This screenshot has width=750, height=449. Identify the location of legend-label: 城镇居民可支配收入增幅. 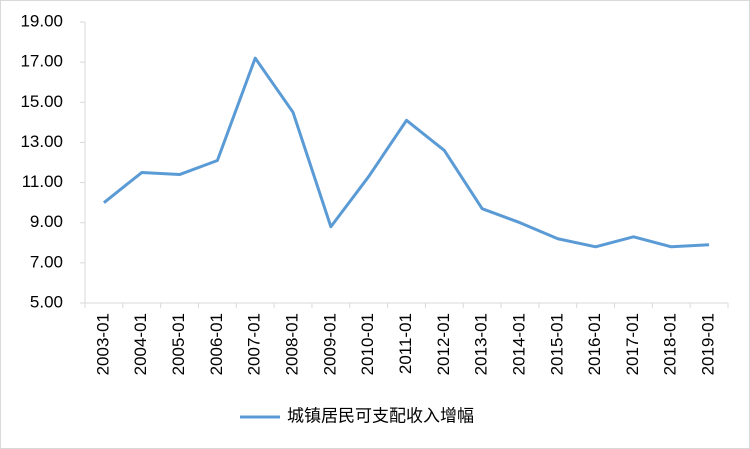
(380, 415).